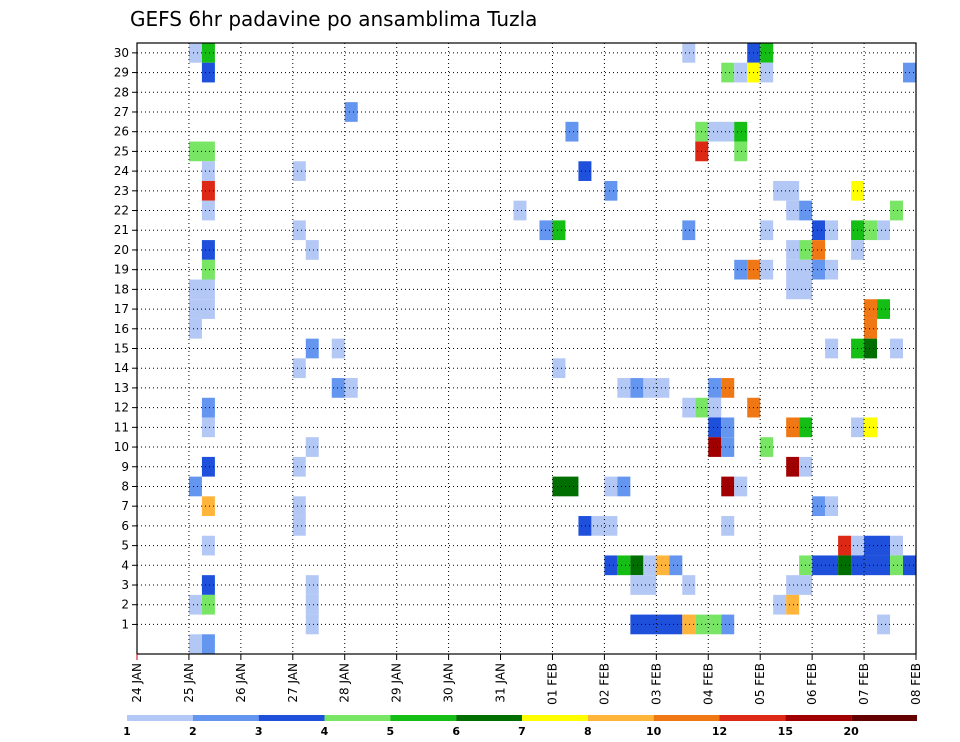 This screenshot has width=960, height=742. I want to click on y-tick-label: 5, so click(125, 546).